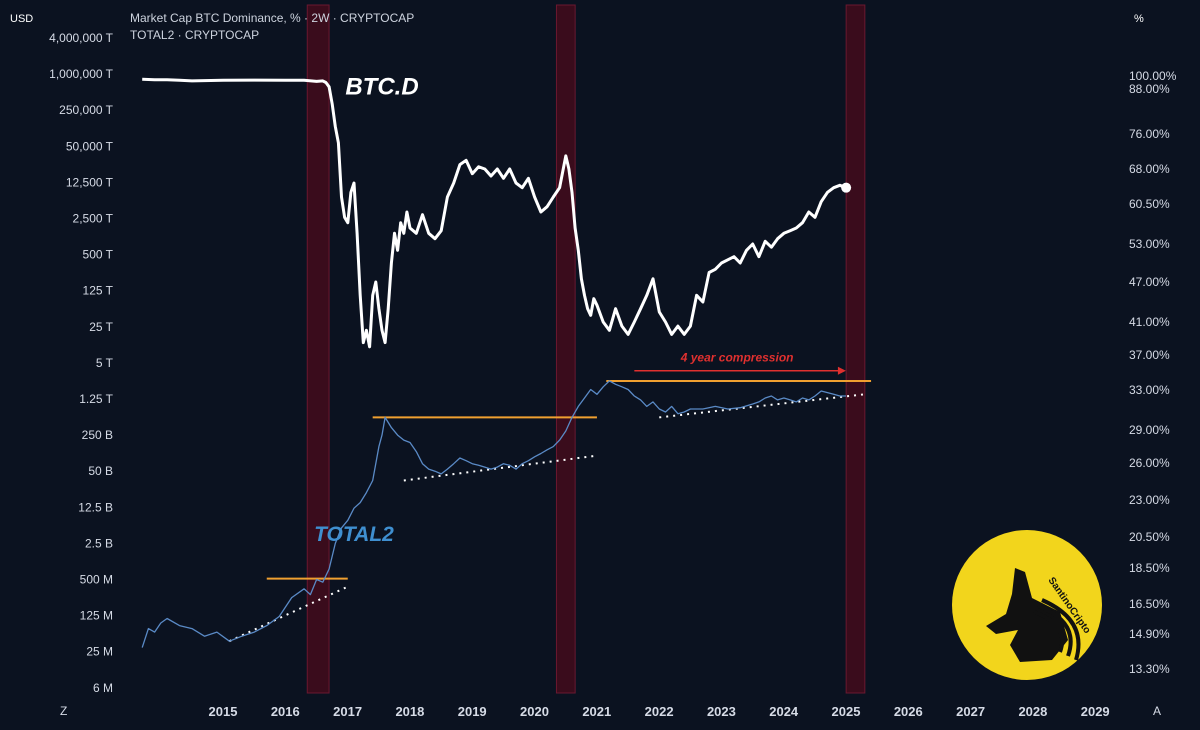 This screenshot has width=1200, height=730. I want to click on right-tick-label: 53.00%, so click(1149, 244).